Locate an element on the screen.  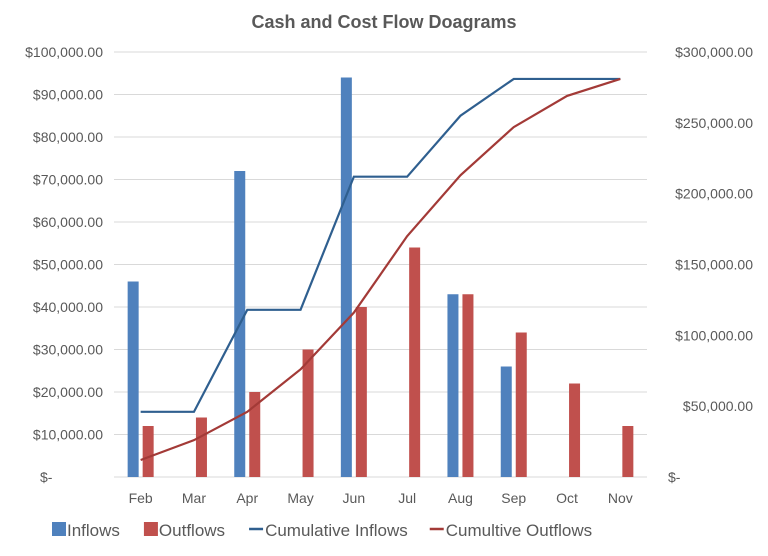
x-axis-tick-label: Apr is located at coordinates (247, 498).